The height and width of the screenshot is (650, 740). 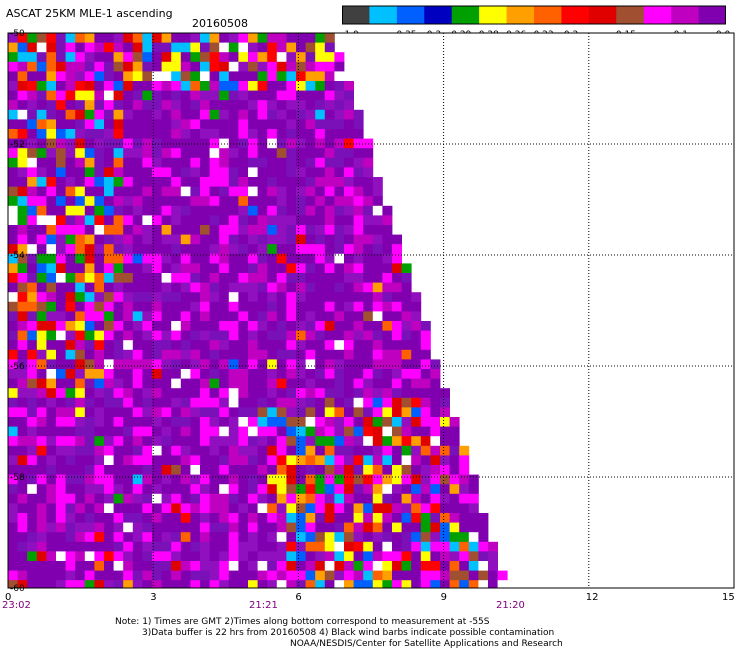 I want to click on latitude-label: -58, so click(x=17, y=478).